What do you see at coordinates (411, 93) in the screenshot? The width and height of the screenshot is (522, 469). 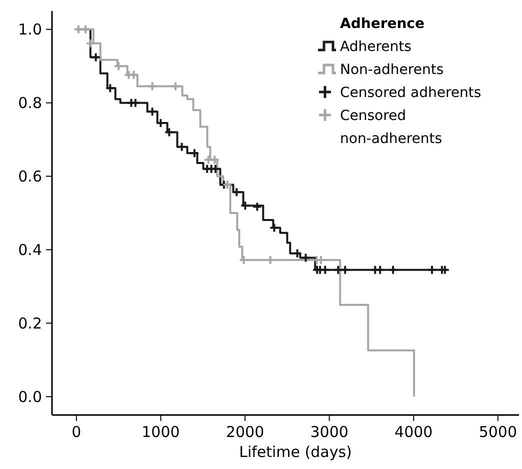 I see `legend-label: Censored adherents` at bounding box center [411, 93].